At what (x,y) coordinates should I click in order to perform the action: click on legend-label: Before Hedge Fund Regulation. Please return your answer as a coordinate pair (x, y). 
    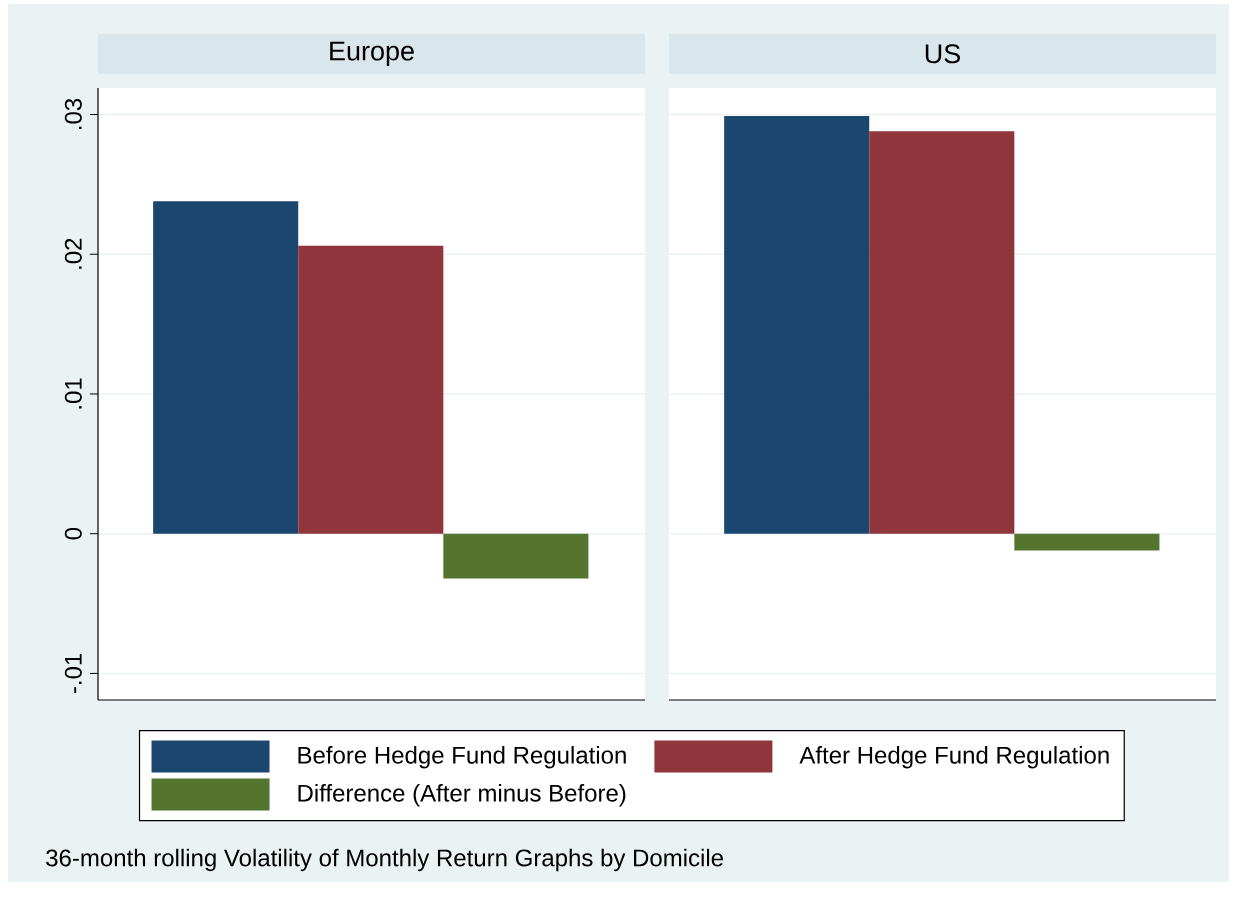
    Looking at the image, I should click on (462, 757).